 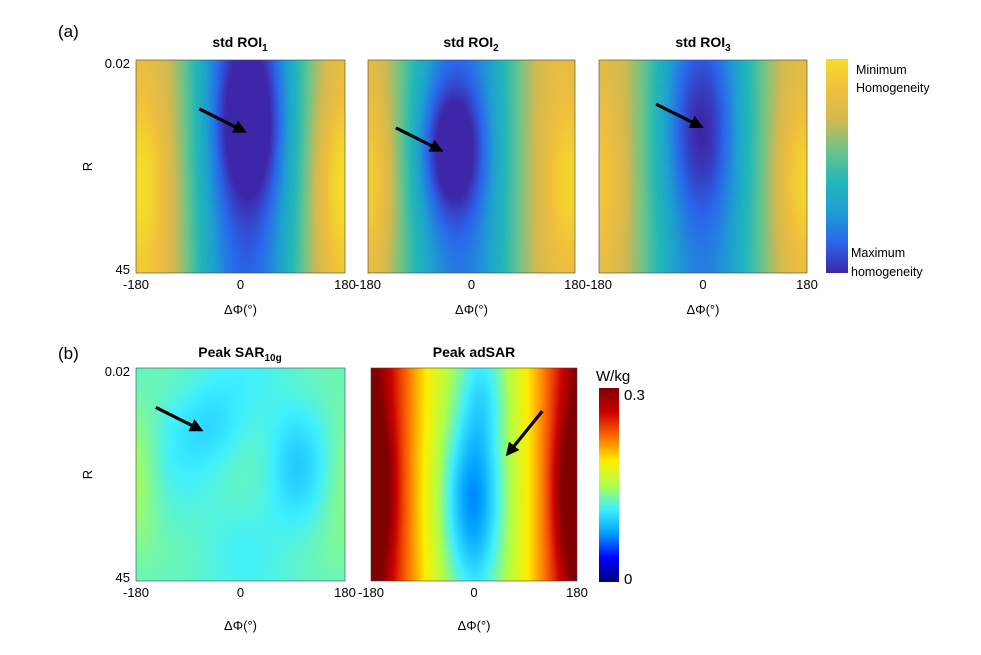 I want to click on colorbar-a-top-label-2: Homogeneity, so click(x=893, y=88).